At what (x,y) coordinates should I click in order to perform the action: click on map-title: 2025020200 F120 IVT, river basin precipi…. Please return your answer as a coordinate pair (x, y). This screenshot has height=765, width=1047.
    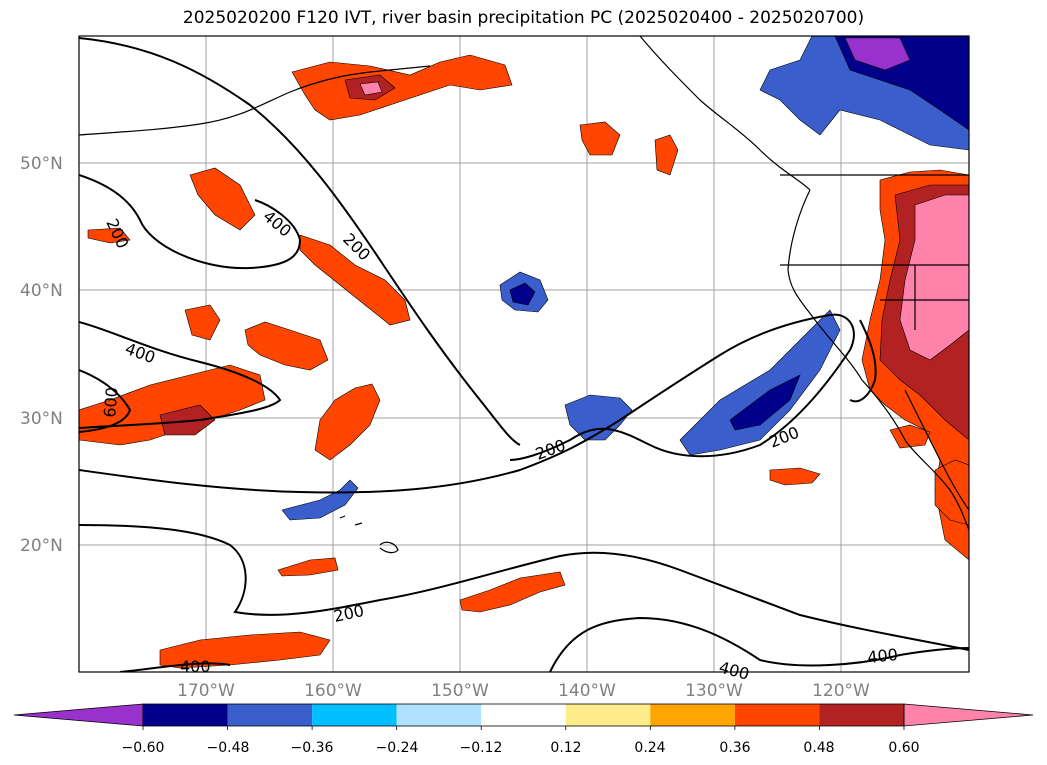
    Looking at the image, I should click on (523, 18).